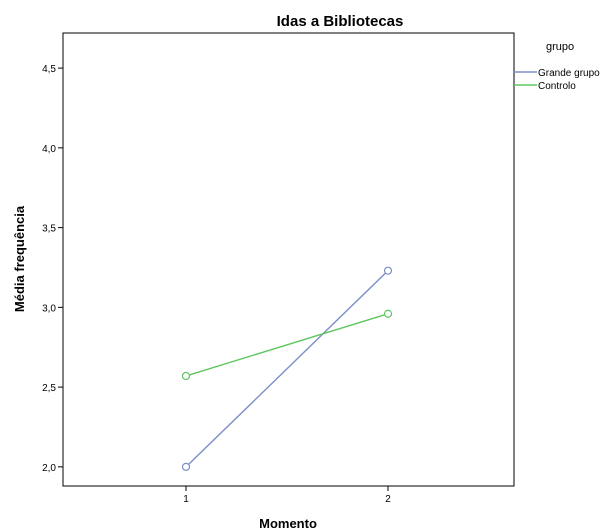 This screenshot has width=613, height=532. I want to click on legend-entry: Grande grupo, so click(569, 73).